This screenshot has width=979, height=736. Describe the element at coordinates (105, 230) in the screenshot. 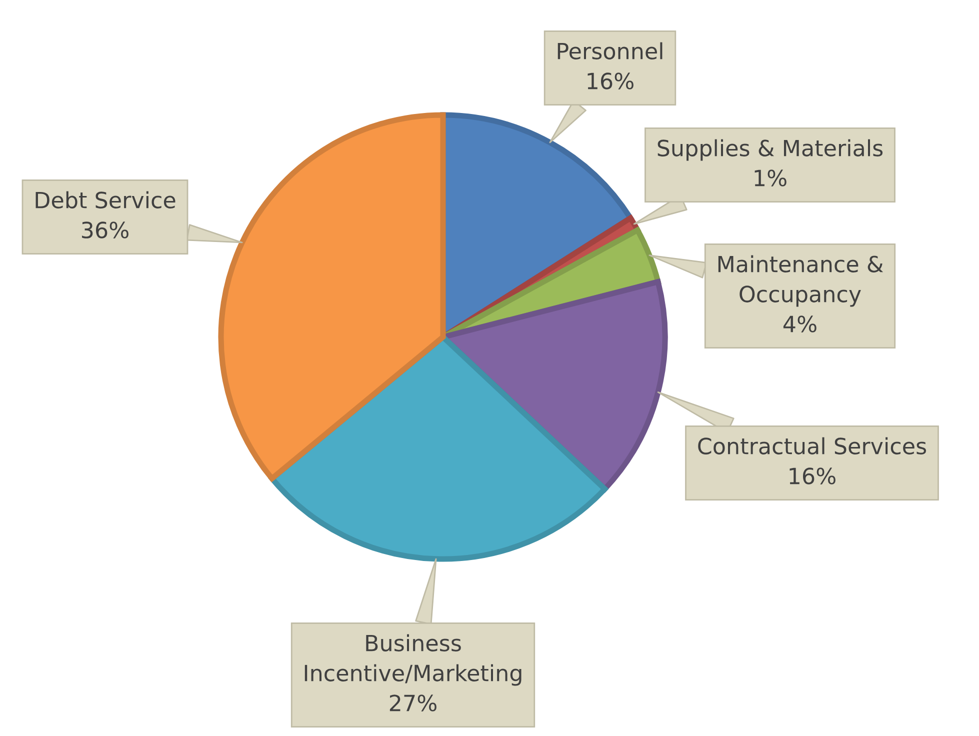

I see `data-label: 36%` at that location.